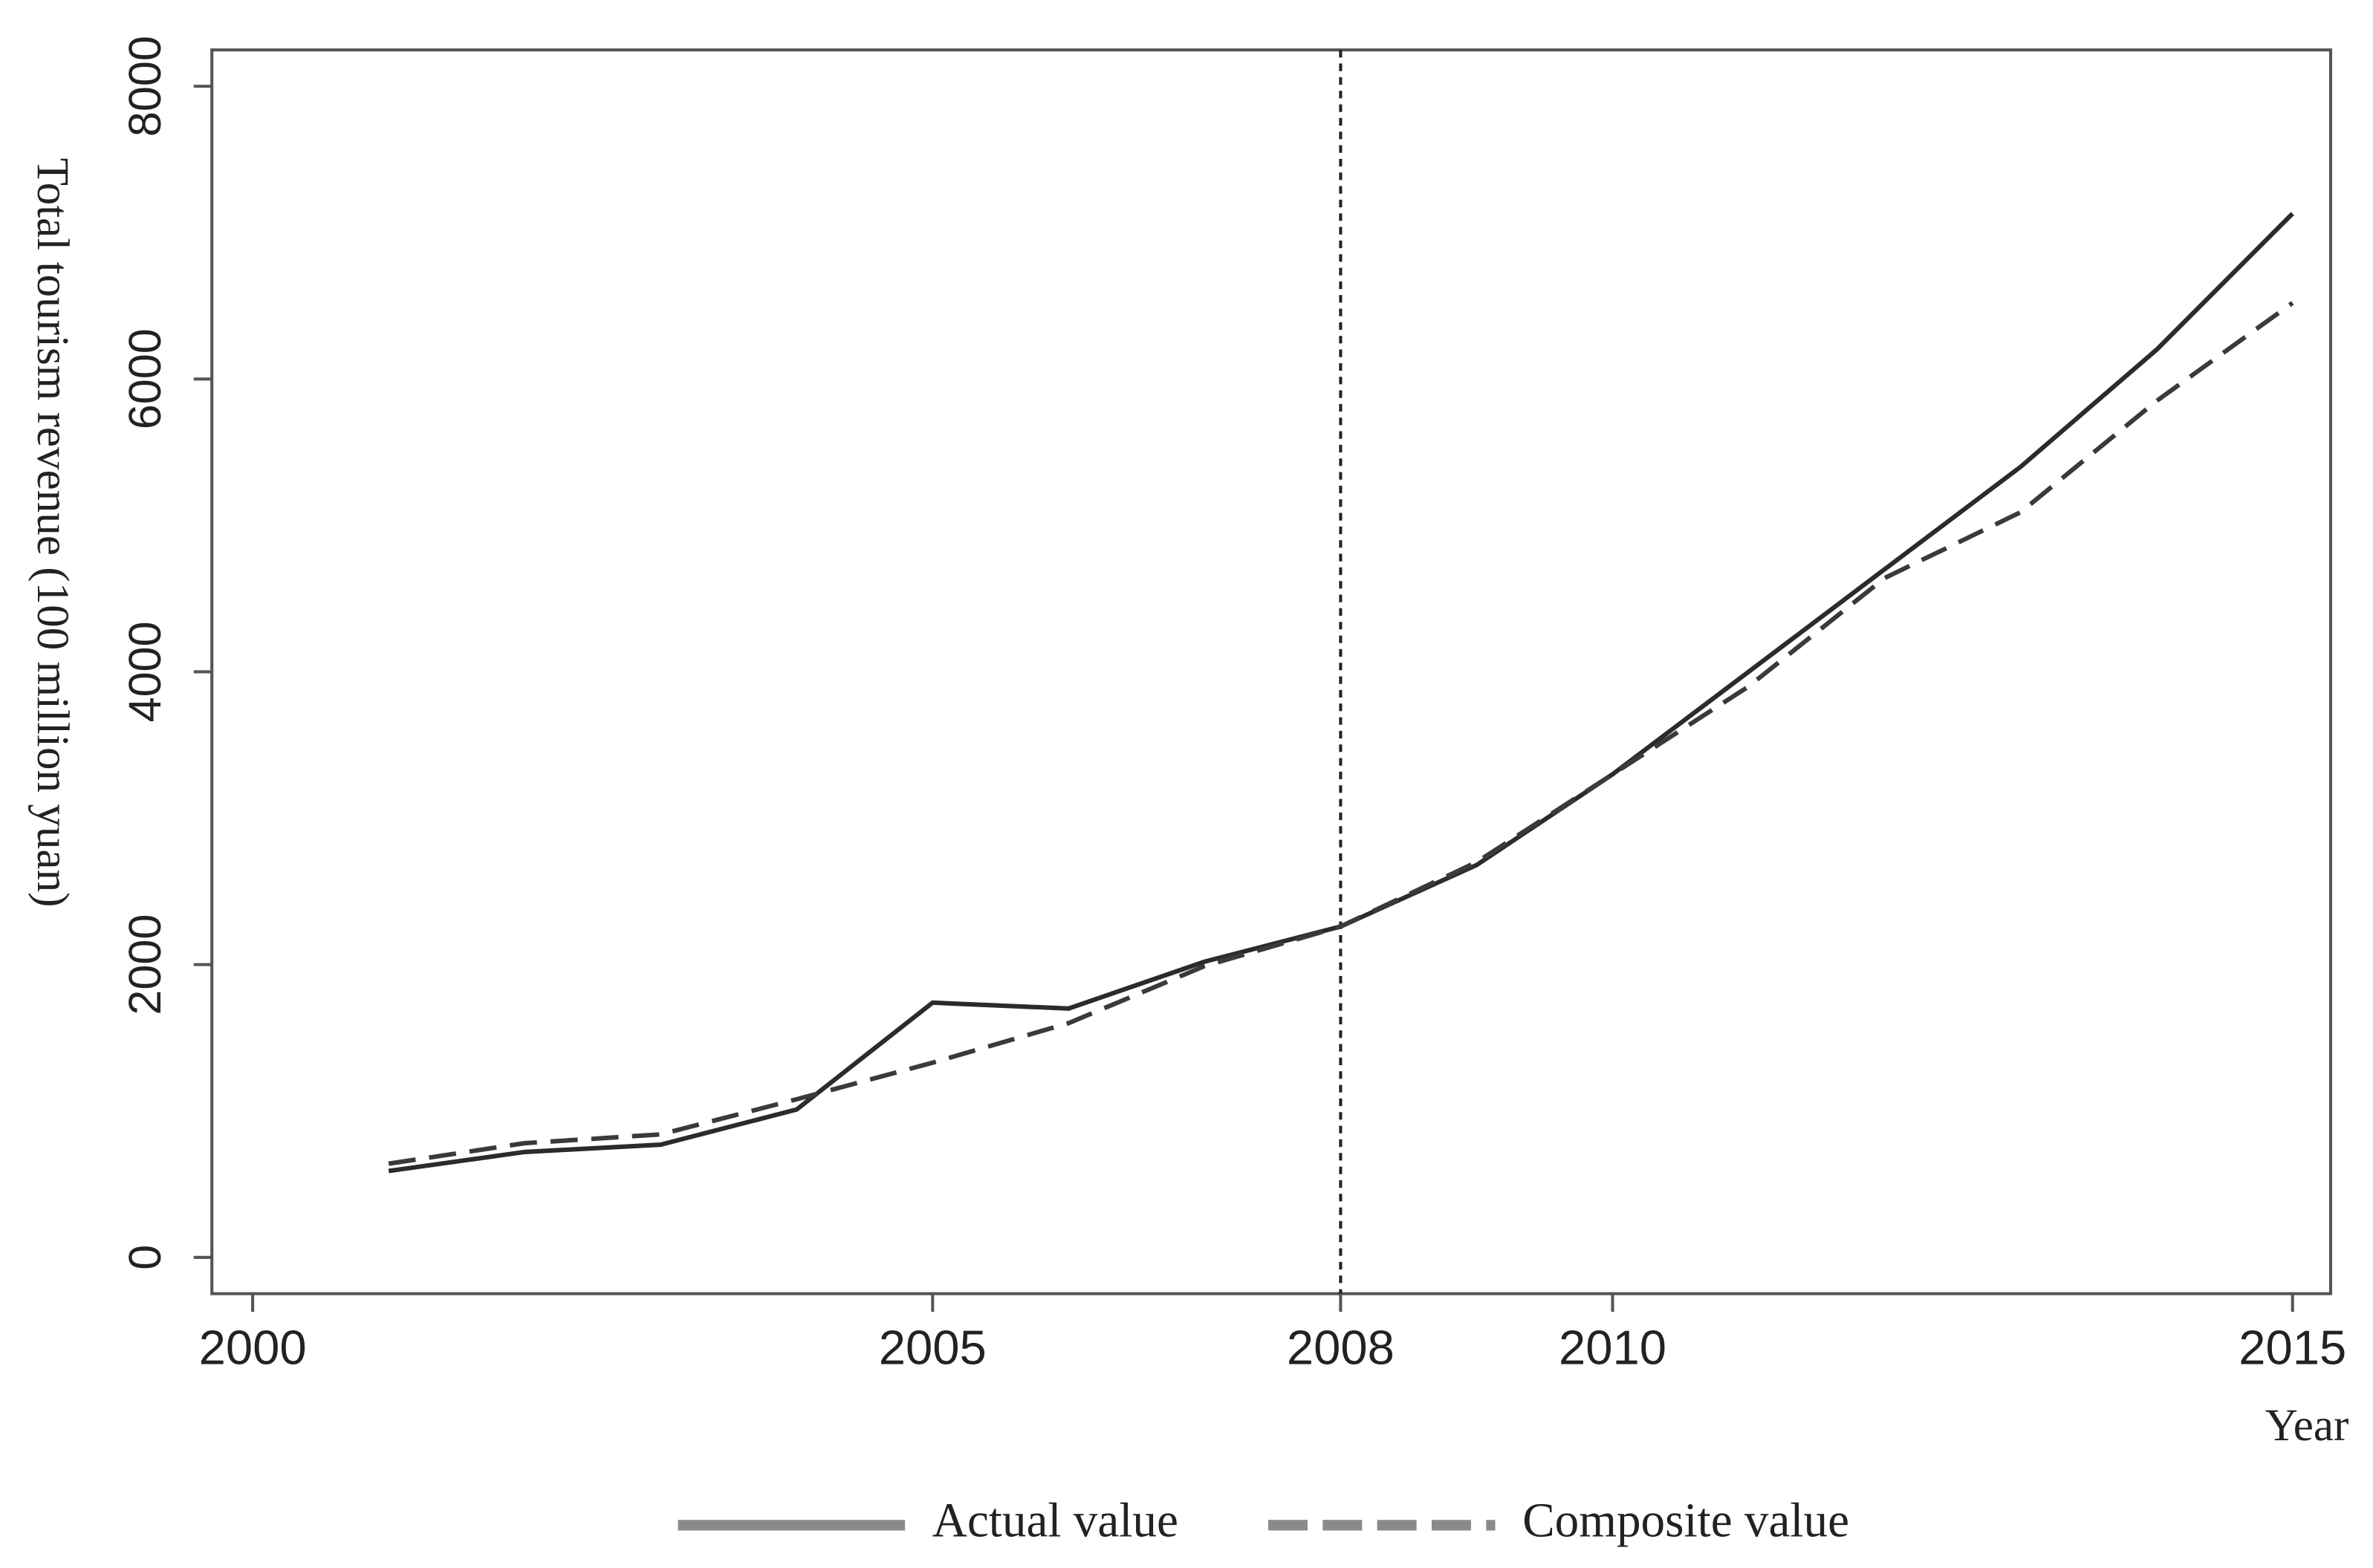  Describe the element at coordinates (1612, 1347) in the screenshot. I see `x-tick-label: 2010` at that location.